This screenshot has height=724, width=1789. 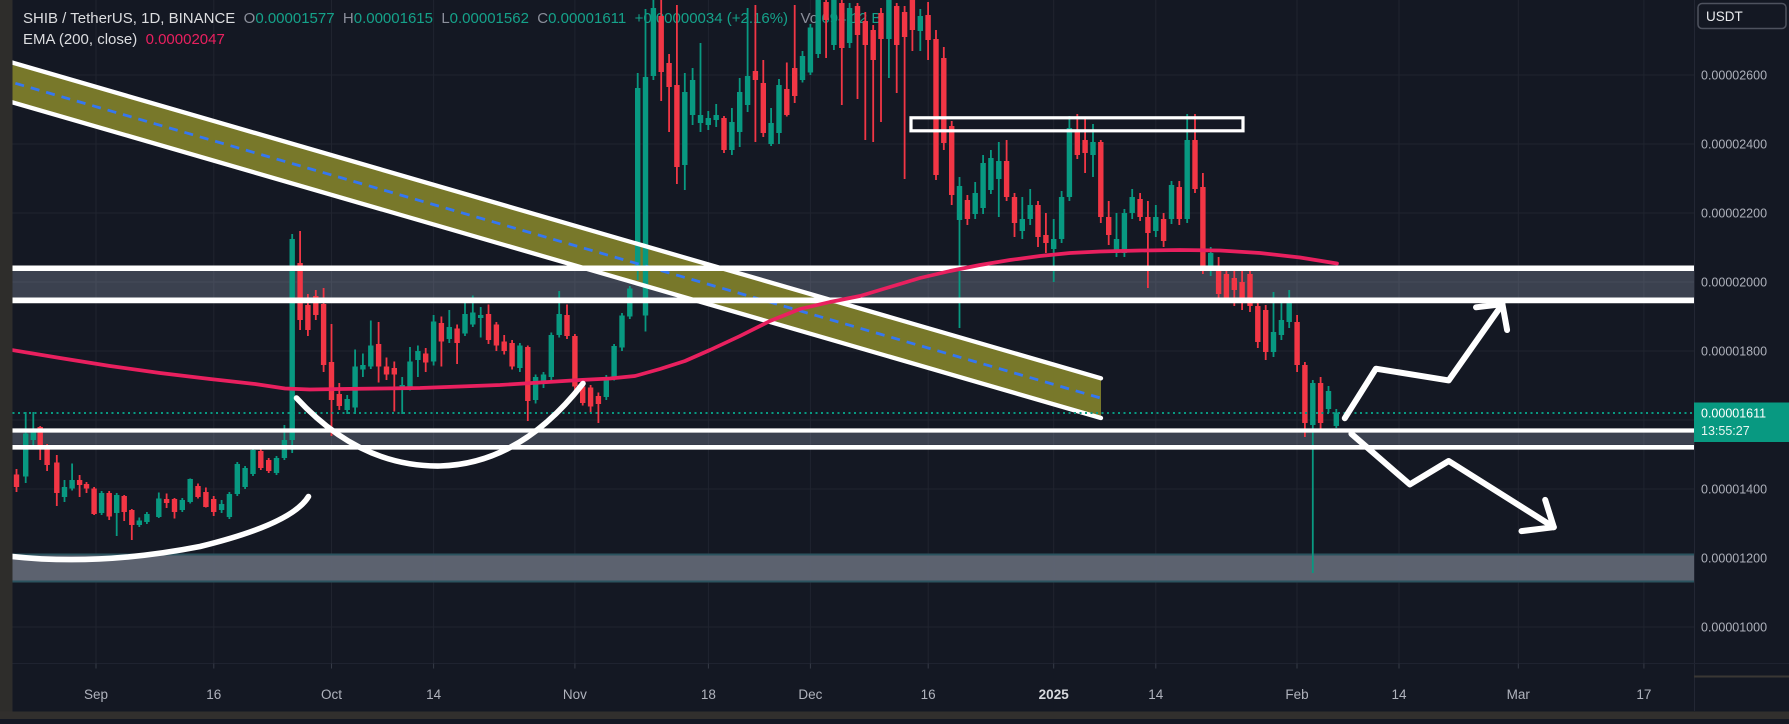 I want to click on svg-text: Feb, so click(x=1296, y=694).